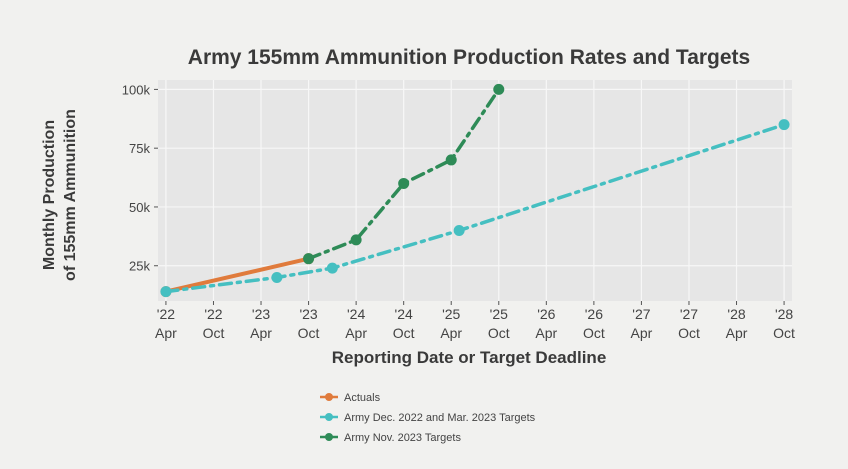  What do you see at coordinates (139, 148) in the screenshot?
I see `y-tick-label: 75k` at bounding box center [139, 148].